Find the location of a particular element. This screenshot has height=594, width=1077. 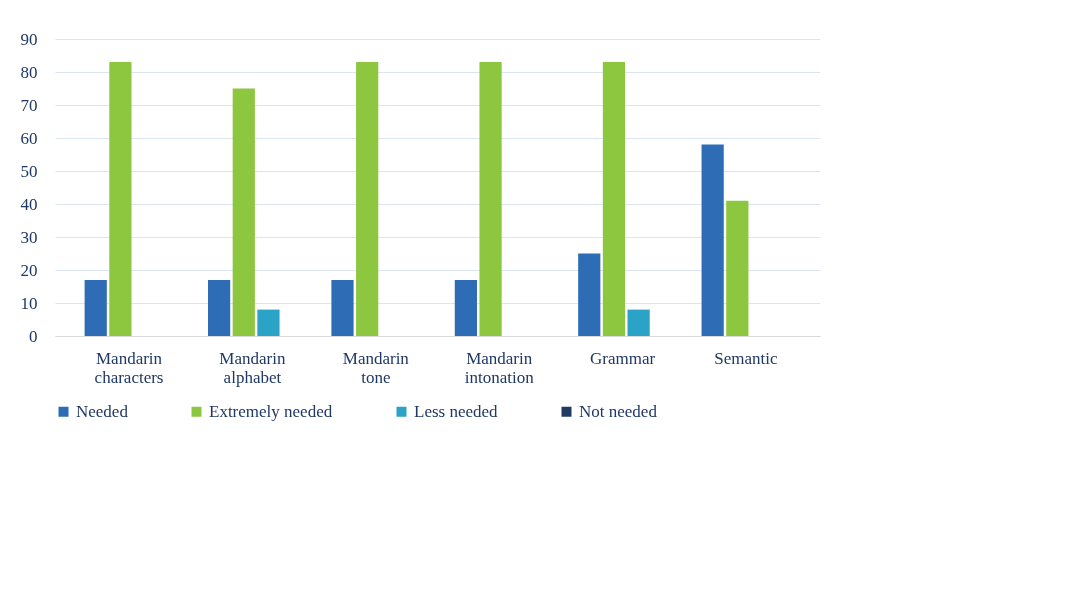

x-tick-label: Mandarin tone is located at coordinates (376, 367).